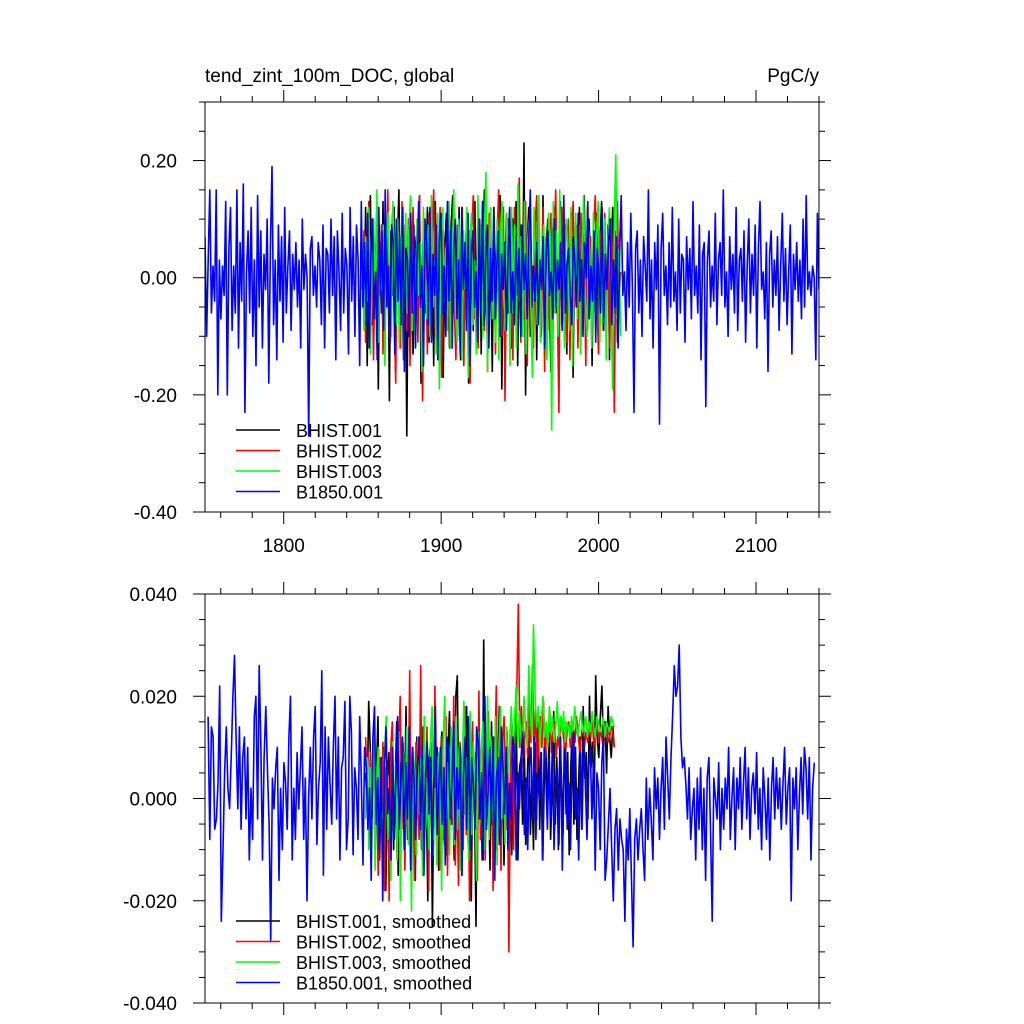 The height and width of the screenshot is (1024, 1024). I want to click on y-tick-label: 0.20, so click(158, 162).